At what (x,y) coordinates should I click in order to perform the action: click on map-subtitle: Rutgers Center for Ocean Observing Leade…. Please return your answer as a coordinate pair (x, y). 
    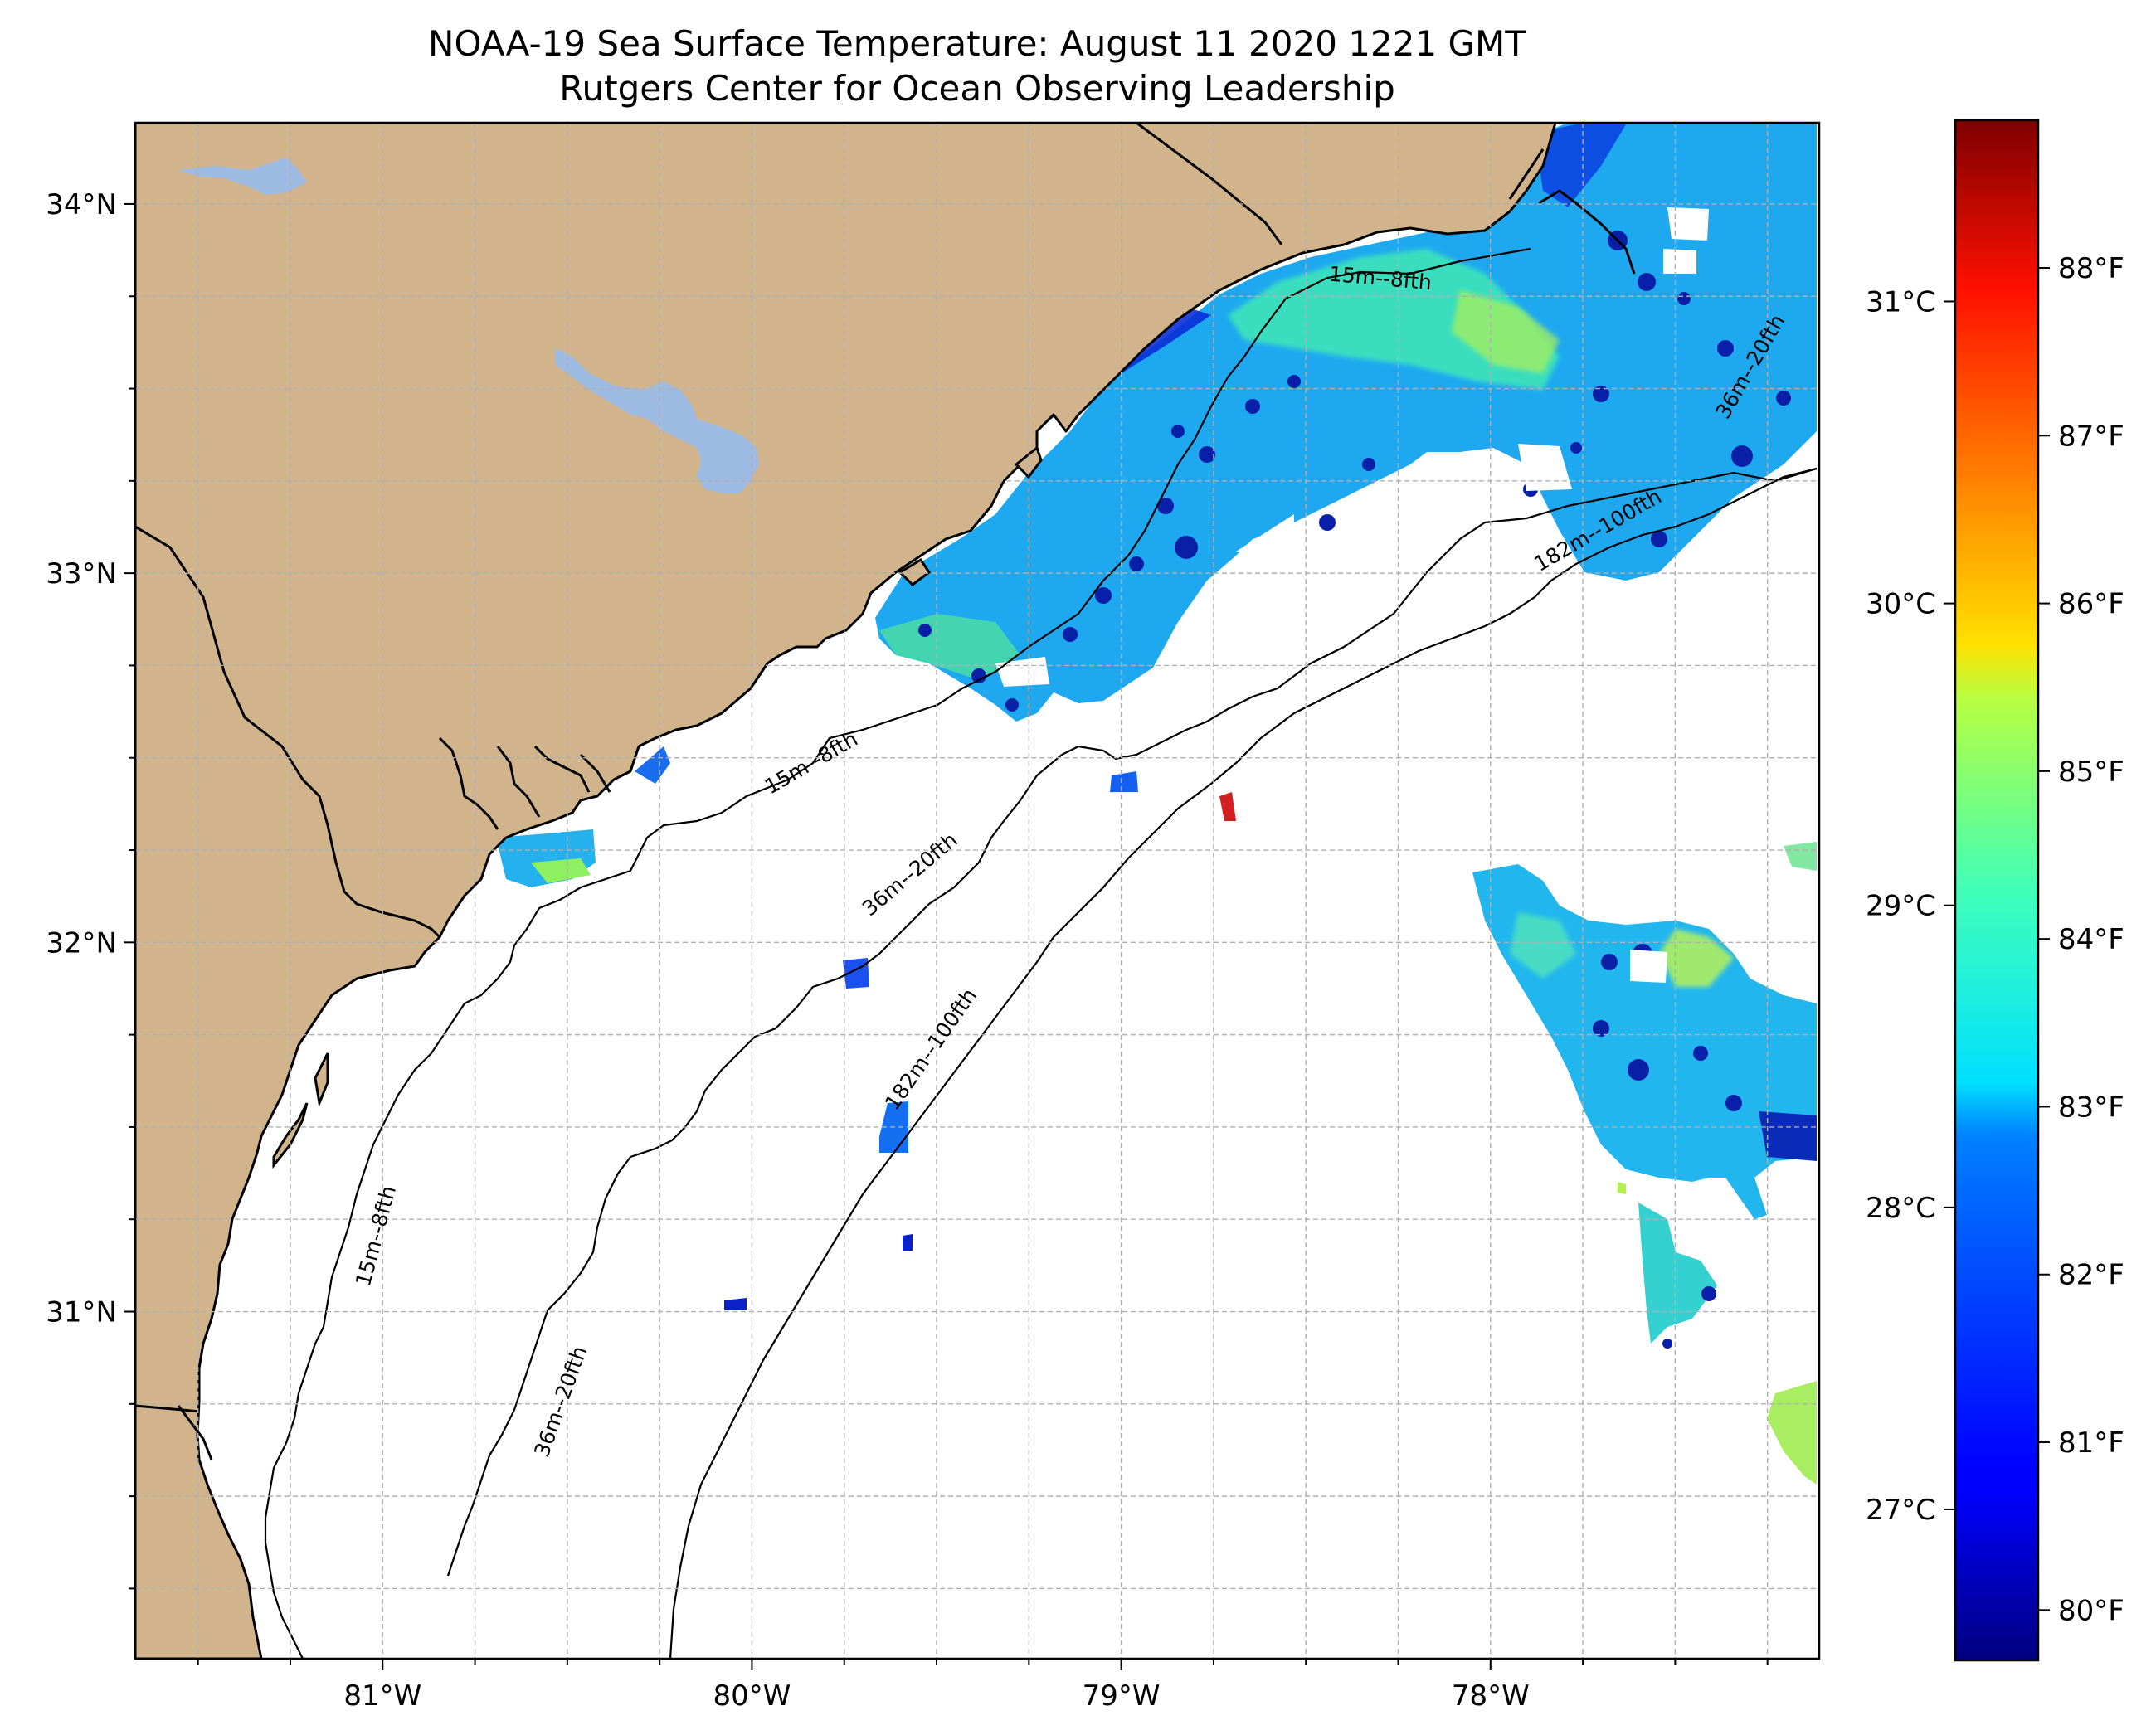
    Looking at the image, I should click on (977, 88).